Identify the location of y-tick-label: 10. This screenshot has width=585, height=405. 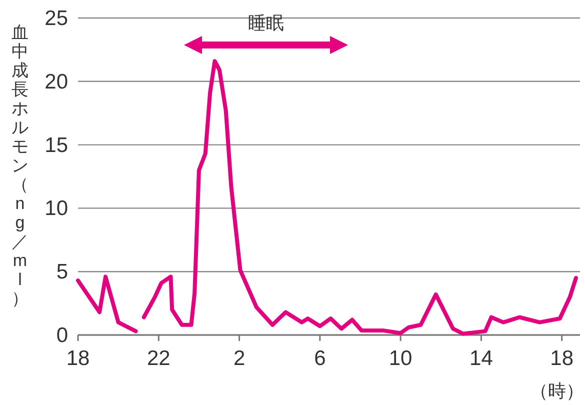
(56, 208).